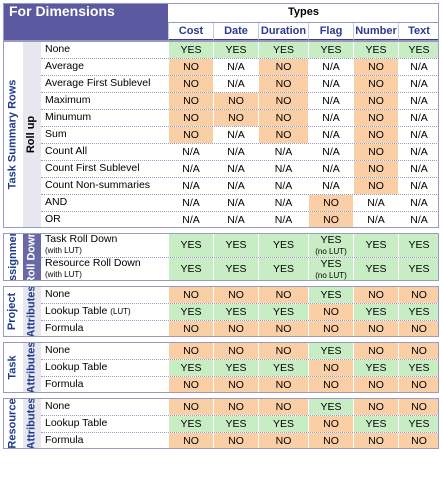 The height and width of the screenshot is (489, 443). Describe the element at coordinates (98, 83) in the screenshot. I see `row-label: Average First Sublevel` at that location.